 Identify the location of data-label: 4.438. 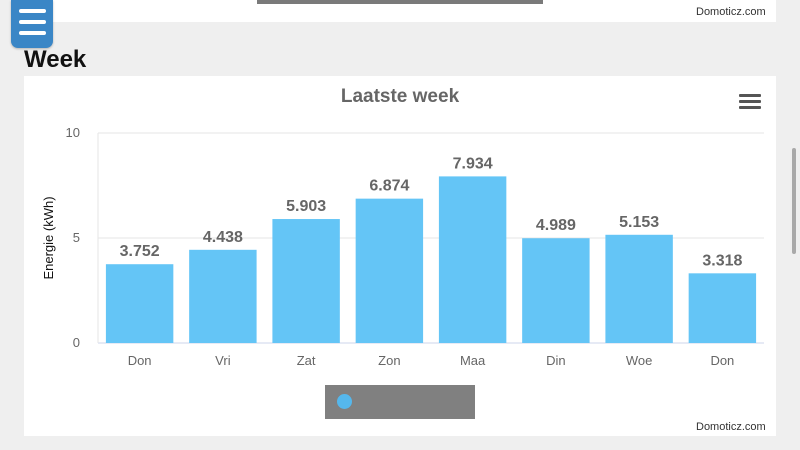
(223, 237).